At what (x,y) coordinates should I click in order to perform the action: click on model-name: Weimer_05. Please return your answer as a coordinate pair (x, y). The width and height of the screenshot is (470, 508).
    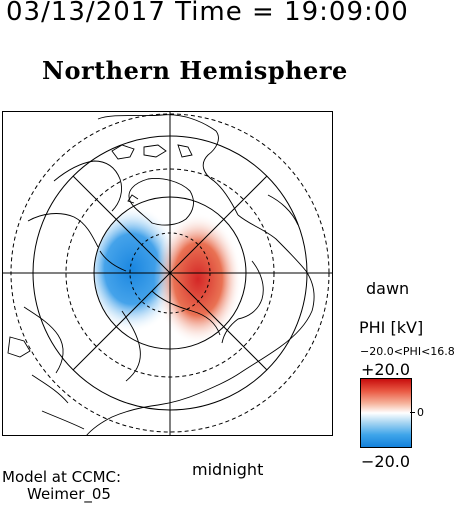
    Looking at the image, I should click on (69, 494).